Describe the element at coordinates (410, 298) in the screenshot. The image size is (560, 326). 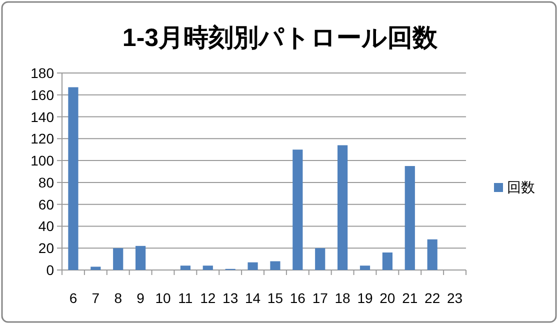
I see `x-tick-label: 21` at that location.